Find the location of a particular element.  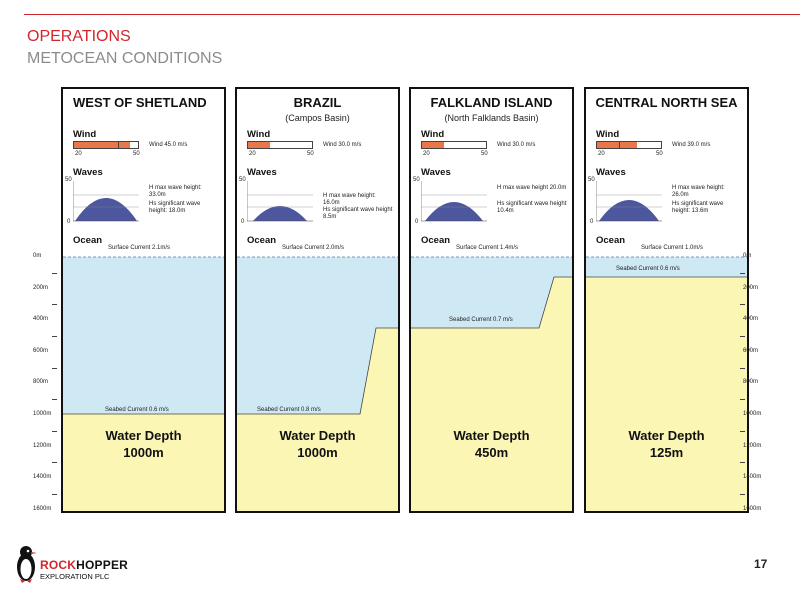

water-depth-title: Water Depth 450m is located at coordinates (491, 444).